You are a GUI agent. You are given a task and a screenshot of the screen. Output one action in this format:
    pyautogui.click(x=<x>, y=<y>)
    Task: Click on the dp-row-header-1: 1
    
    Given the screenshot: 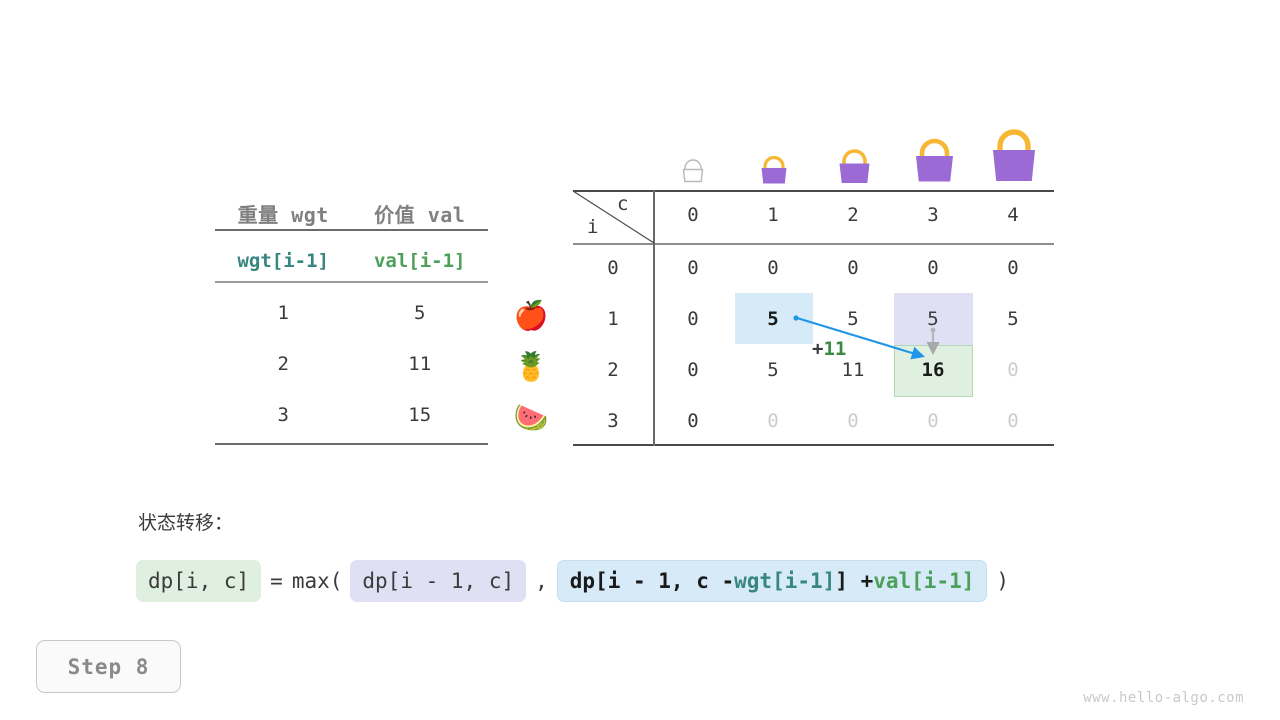 What is the action you would take?
    pyautogui.click(x=613, y=319)
    